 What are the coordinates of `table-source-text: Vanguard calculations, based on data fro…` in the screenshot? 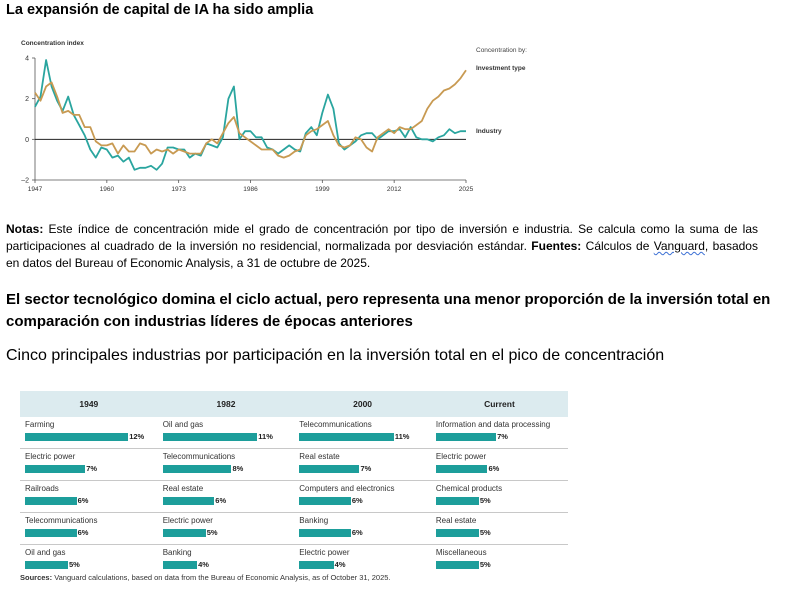 It's located at (221, 577).